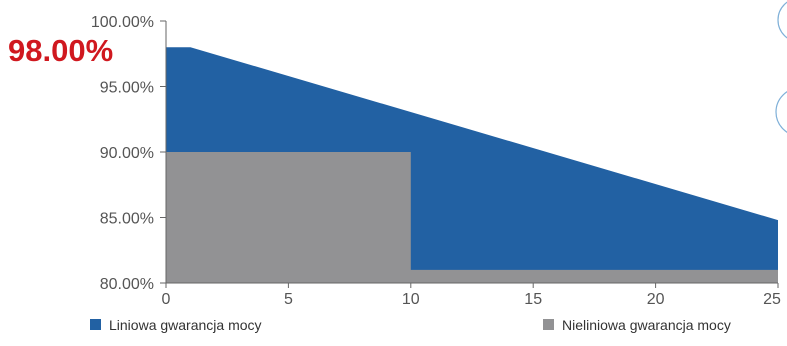  What do you see at coordinates (60, 50) in the screenshot?
I see `callout-value: 98.00%` at bounding box center [60, 50].